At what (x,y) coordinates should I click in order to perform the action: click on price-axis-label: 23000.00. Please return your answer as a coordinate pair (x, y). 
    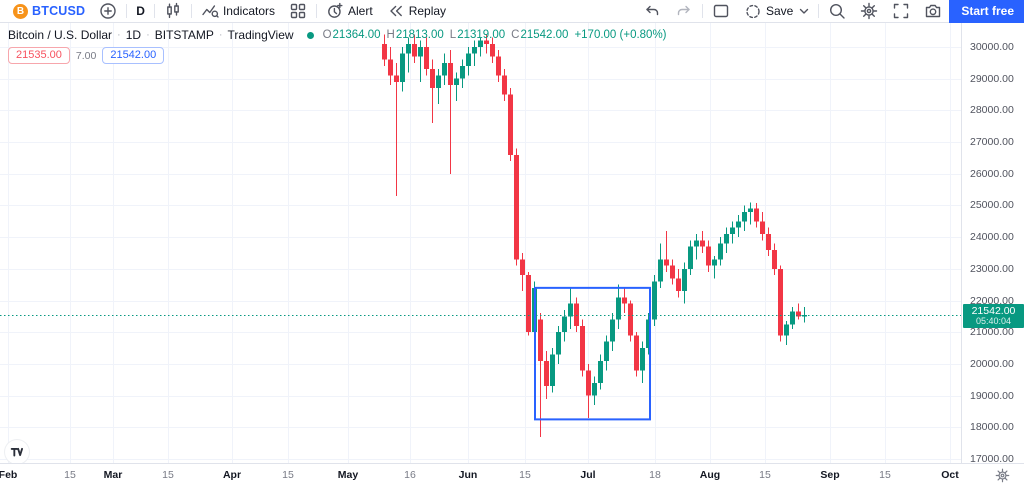
    Looking at the image, I should click on (992, 268).